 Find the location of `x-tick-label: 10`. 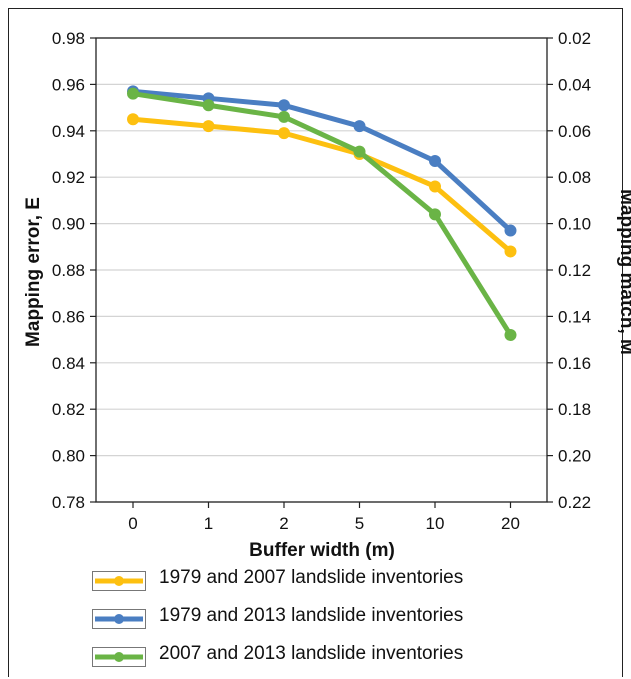

x-tick-label: 10 is located at coordinates (435, 523).